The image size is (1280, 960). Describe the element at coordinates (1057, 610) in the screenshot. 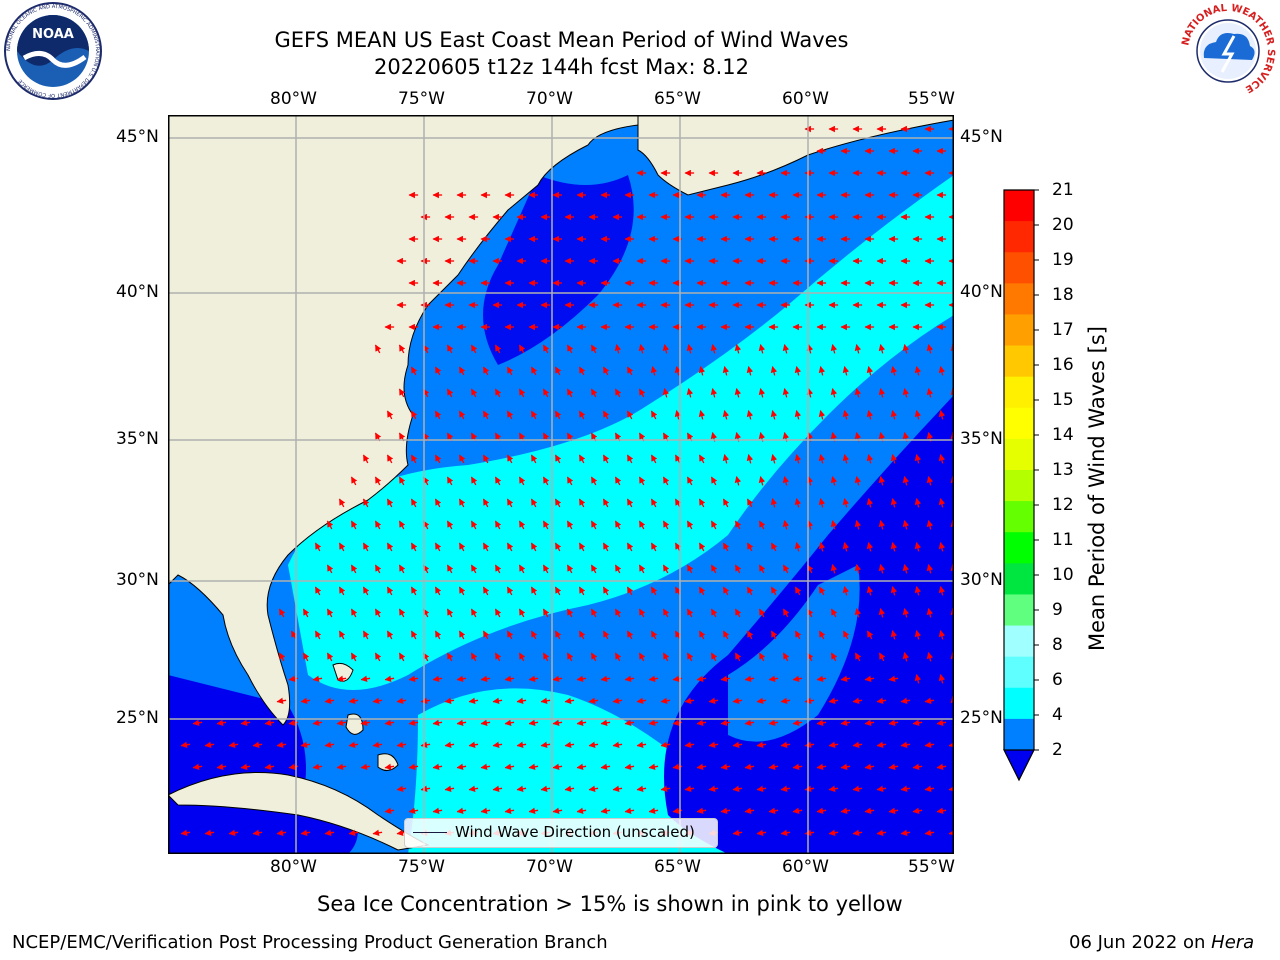

I see `colorbar-tick-label: 9` at that location.